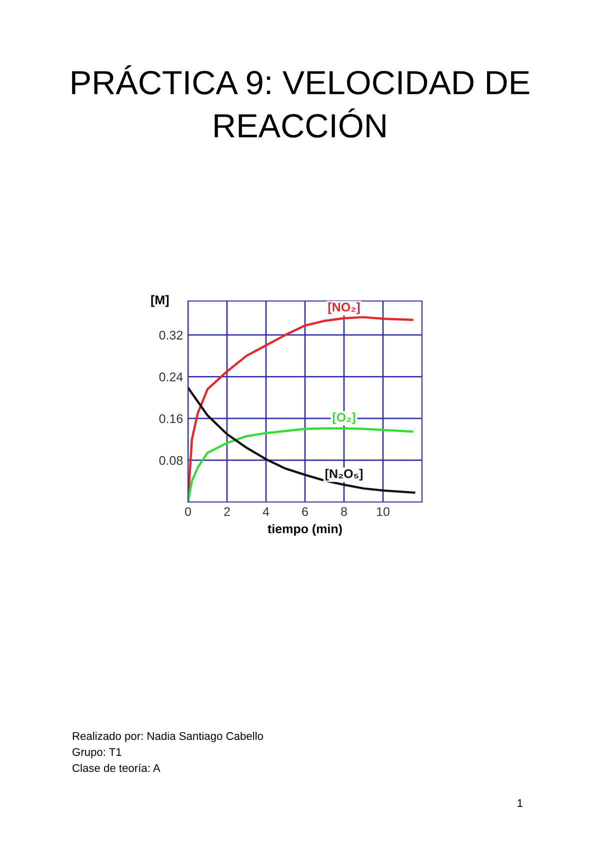 Image resolution: width=600 pixels, height=848 pixels. What do you see at coordinates (383, 511) in the screenshot?
I see `x-tick-label: 10` at bounding box center [383, 511].